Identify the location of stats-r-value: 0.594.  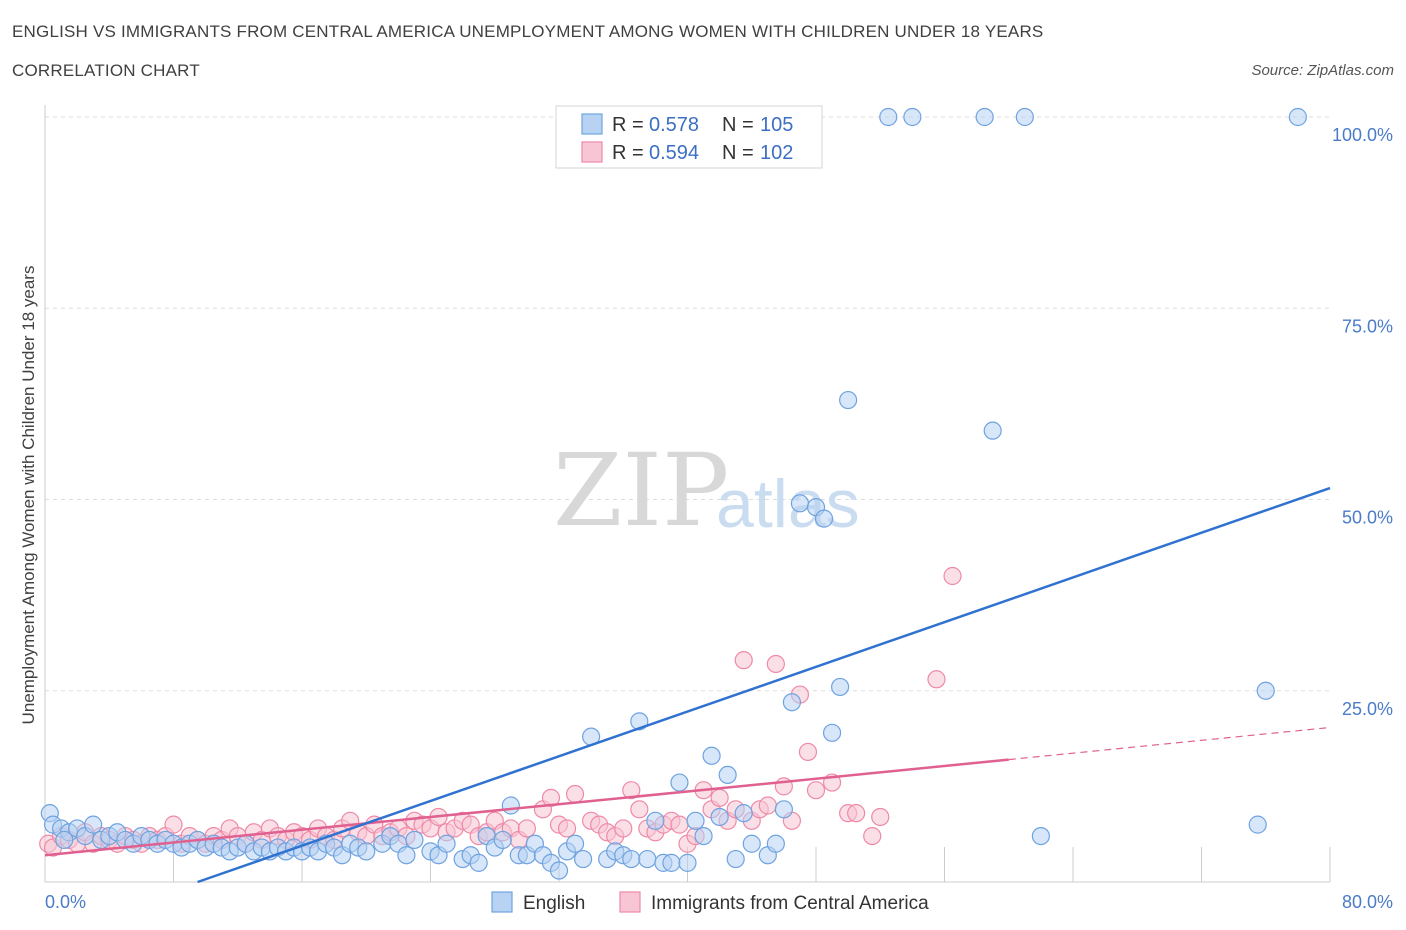
(674, 153).